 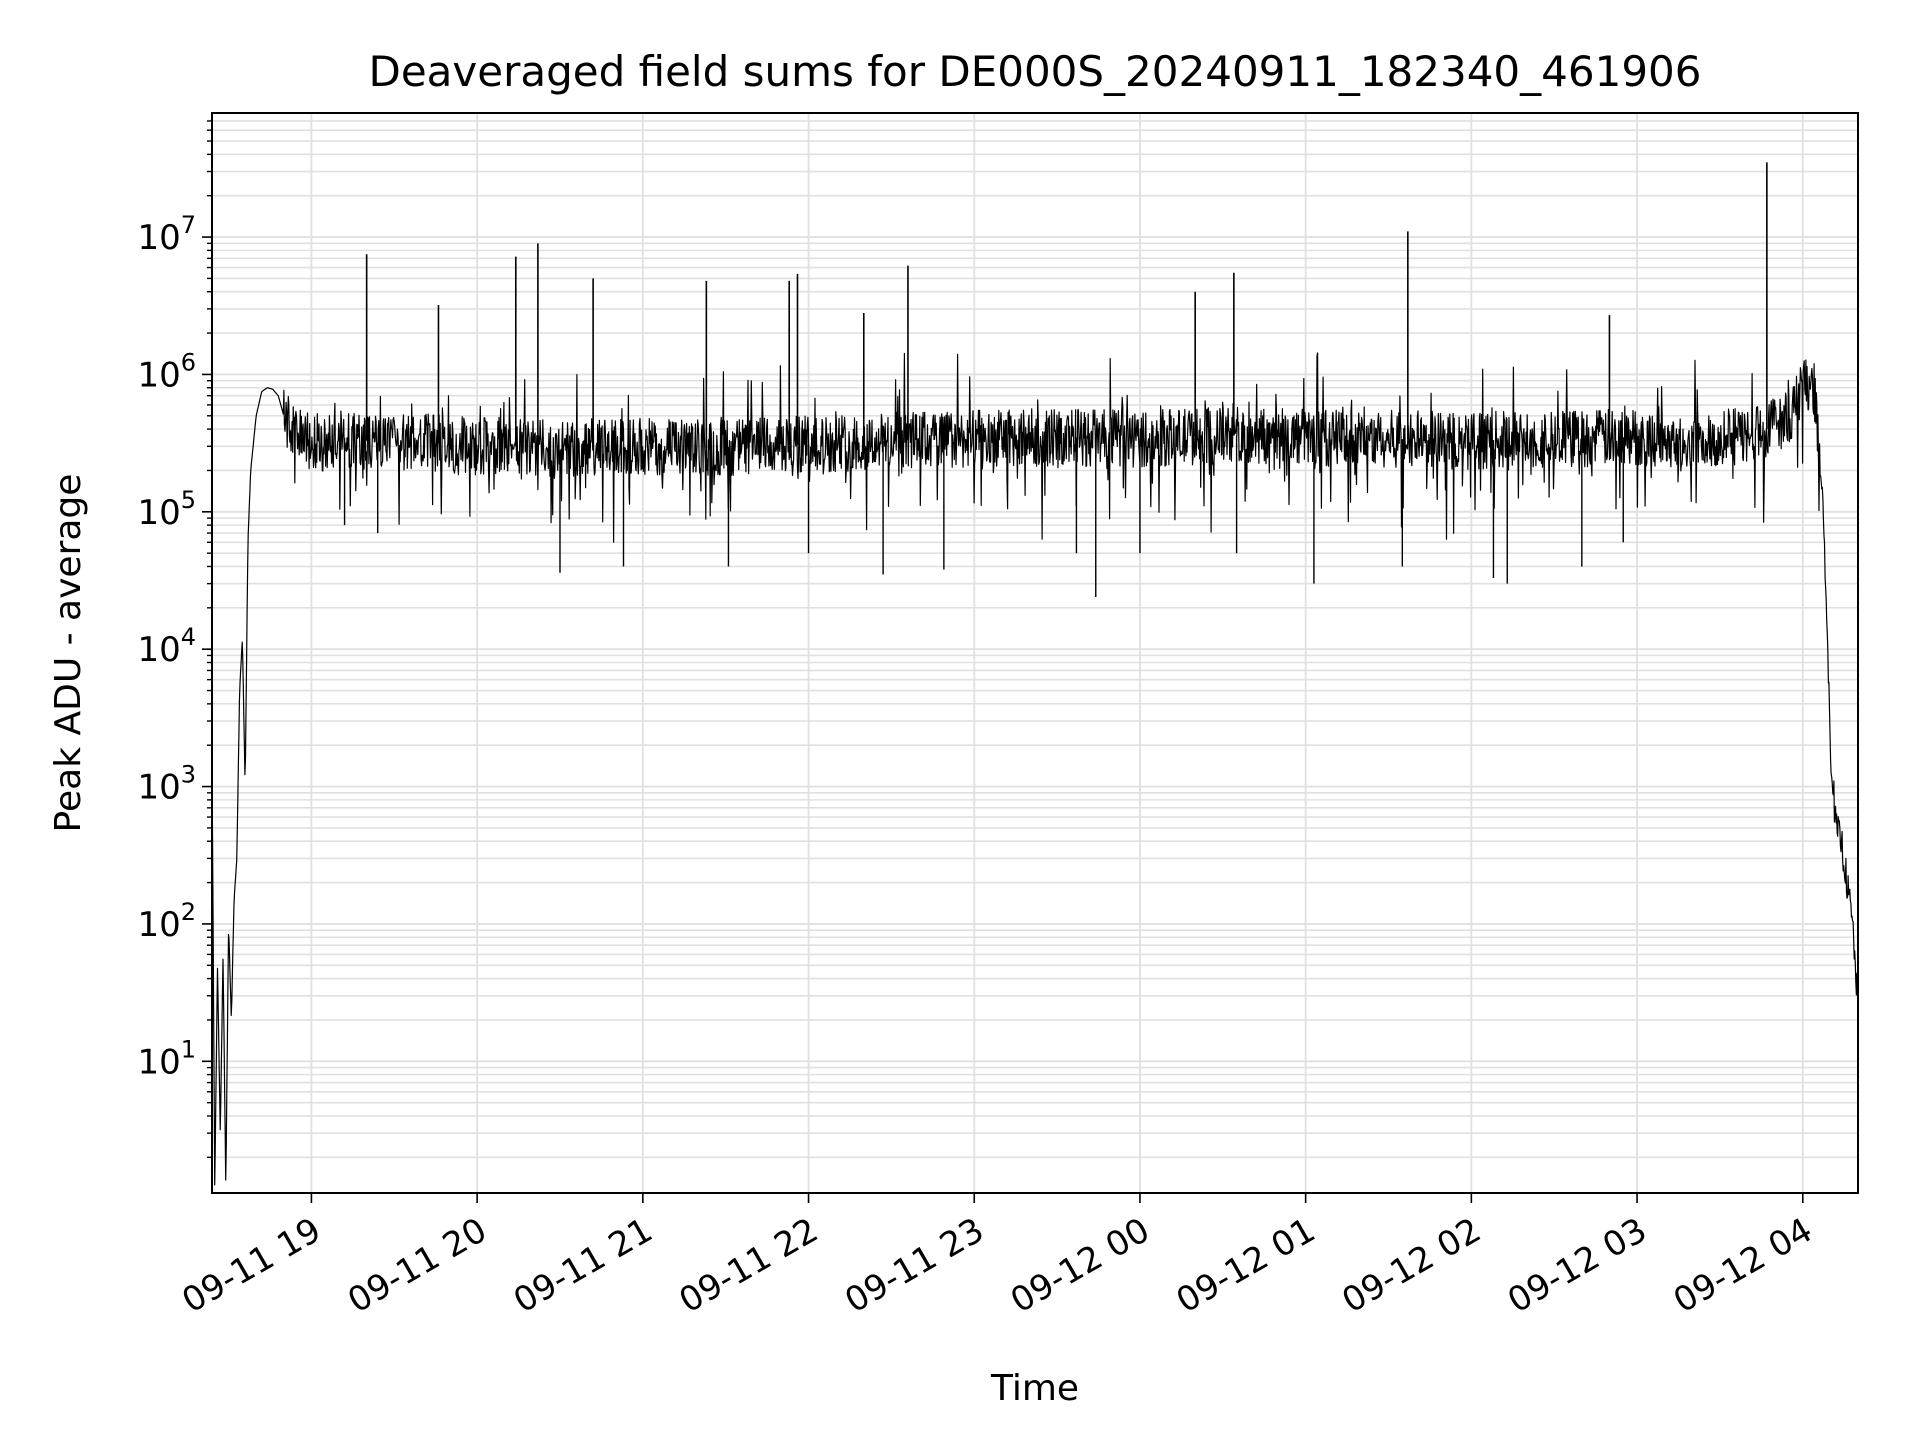 I want to click on y-tick-label: 10⁴, so click(x=166, y=646).